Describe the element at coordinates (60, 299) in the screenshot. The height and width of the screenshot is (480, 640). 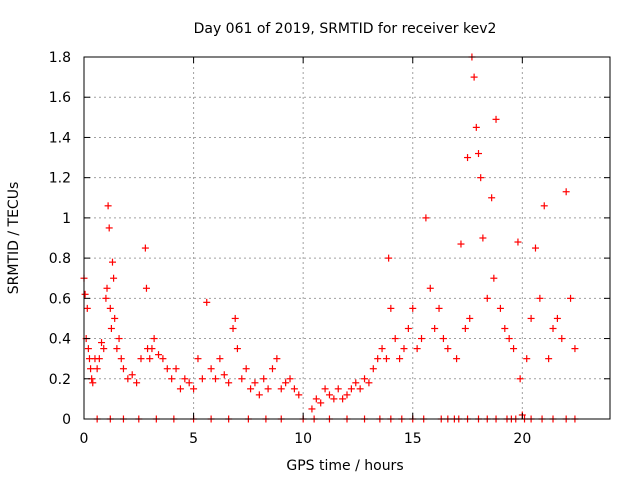
I see `y-tick-label: 0.6` at that location.